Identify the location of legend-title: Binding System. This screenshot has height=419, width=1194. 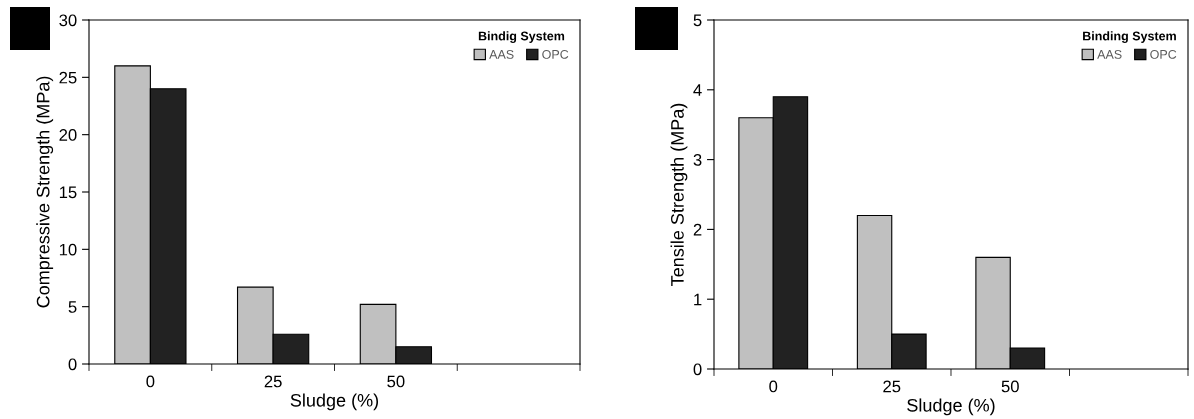
(1129, 37).